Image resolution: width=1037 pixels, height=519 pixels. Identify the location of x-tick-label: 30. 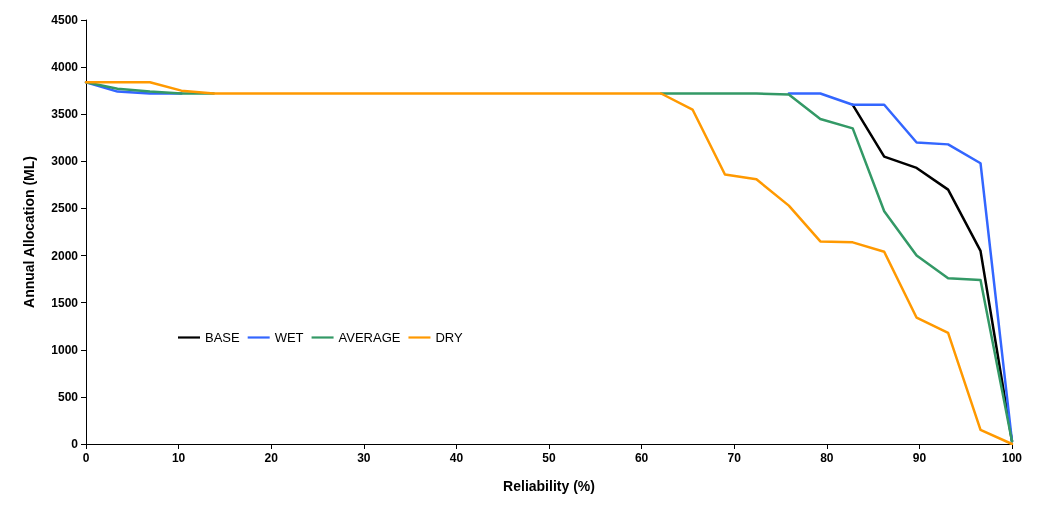
(364, 458).